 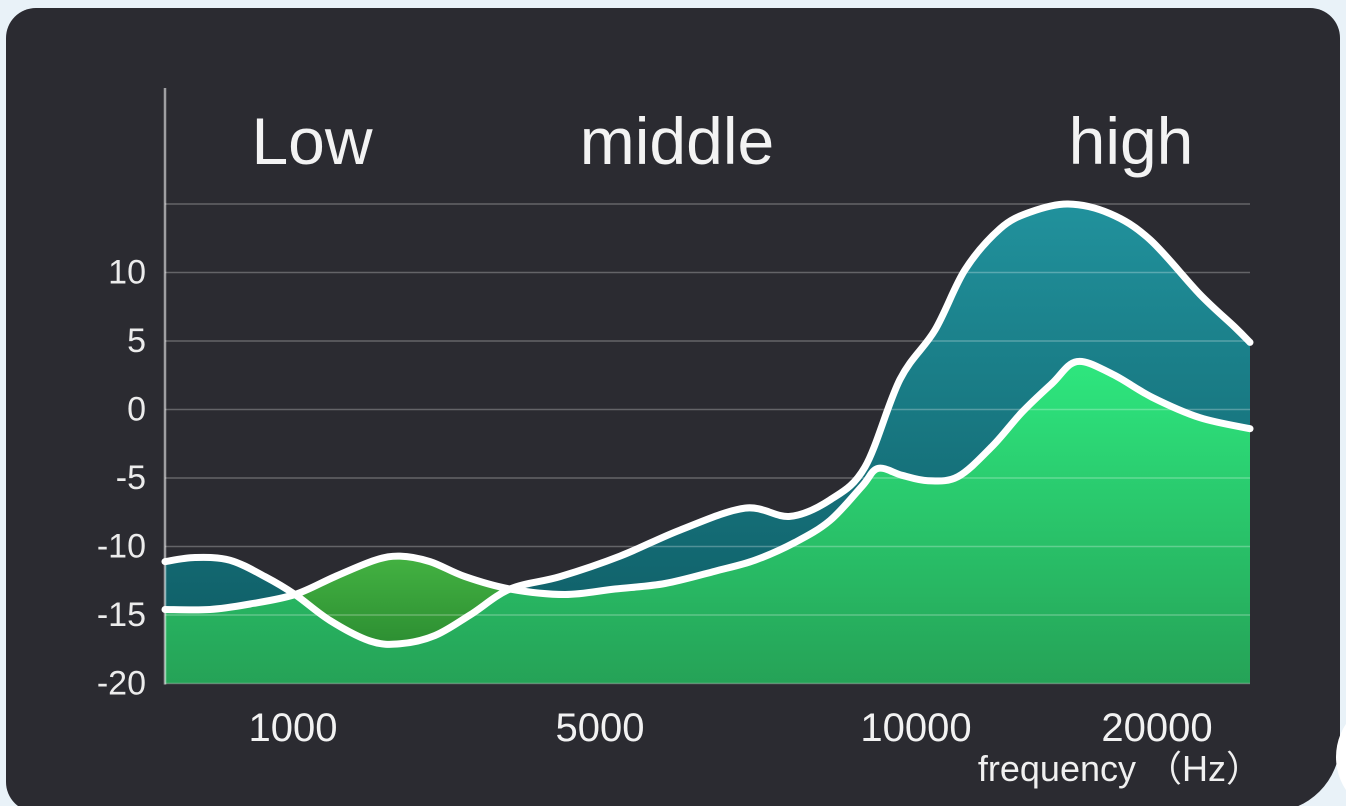 What do you see at coordinates (1156, 728) in the screenshot?
I see `x-tick-label-20000: 20000` at bounding box center [1156, 728].